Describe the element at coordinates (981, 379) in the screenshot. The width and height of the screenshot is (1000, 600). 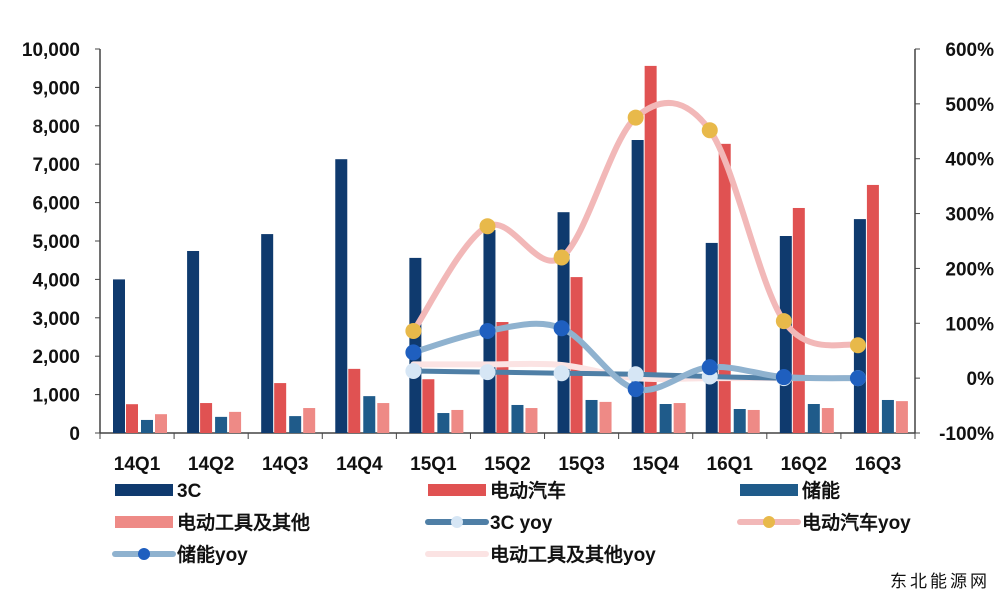
I see `right-tick-label: 0%` at that location.